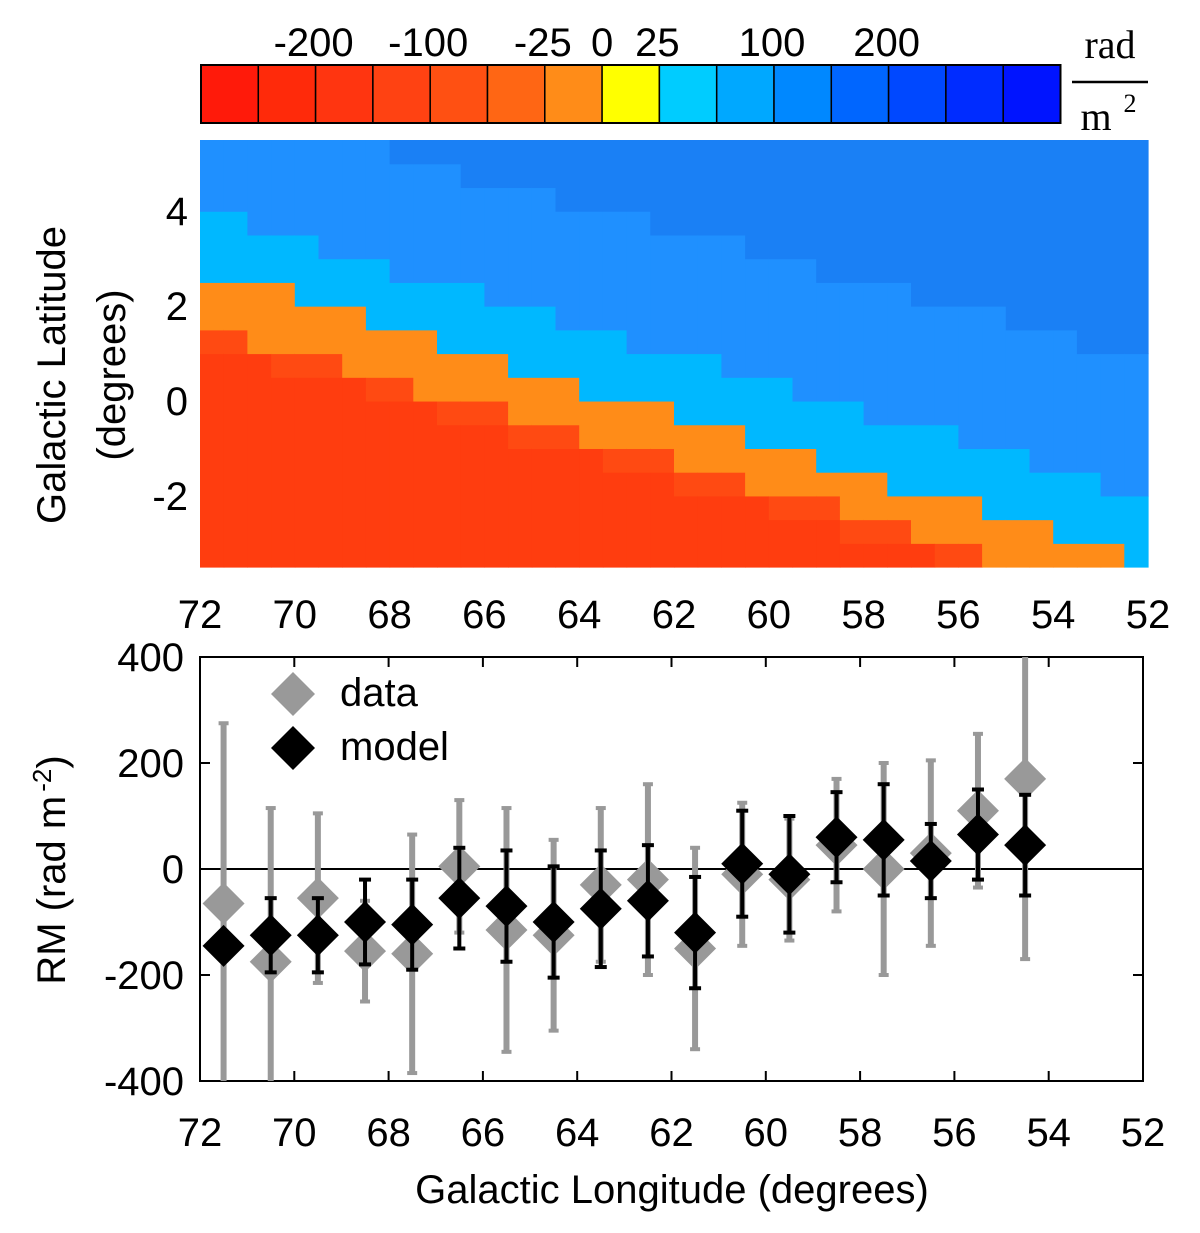 Image resolution: width=1200 pixels, height=1233 pixels. Describe the element at coordinates (674, 615) in the screenshot. I see `heatmap-x-tick-label: 62` at that location.